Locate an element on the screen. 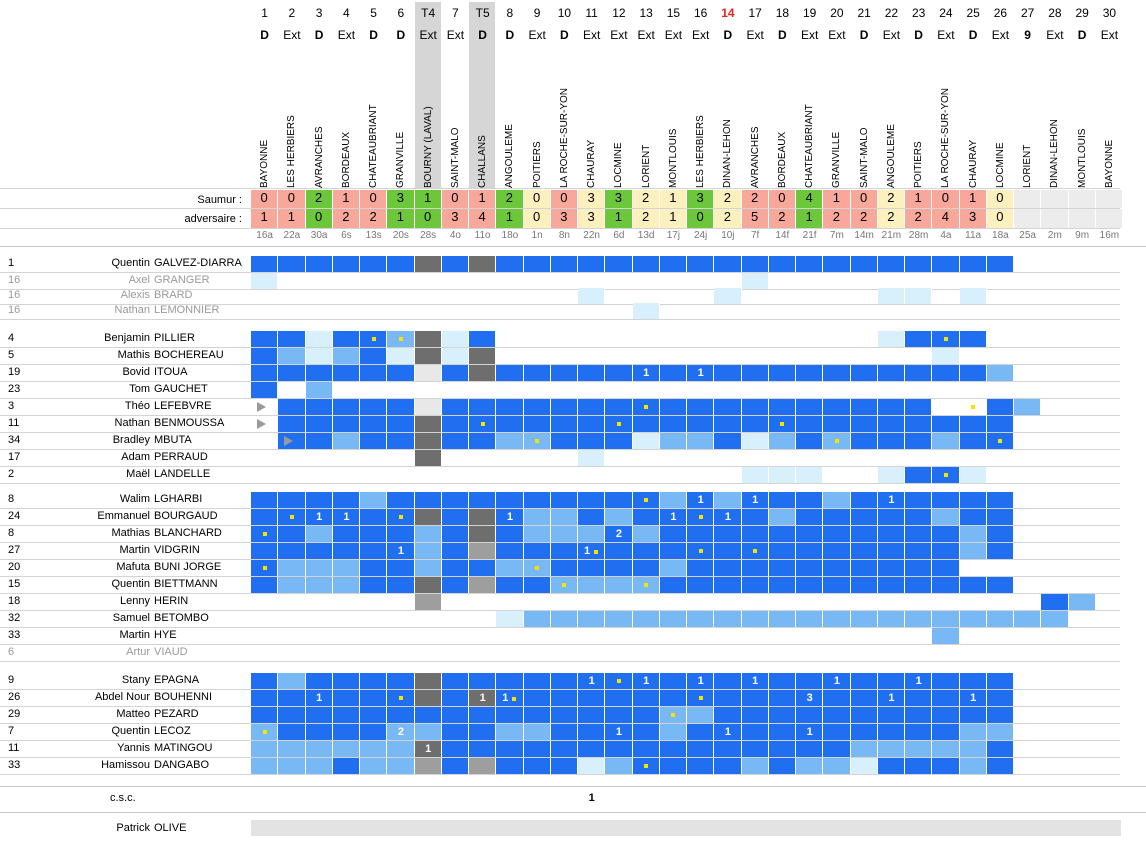 The width and height of the screenshot is (1146, 850). opponent-name: ANGOULEME is located at coordinates (510, 156).